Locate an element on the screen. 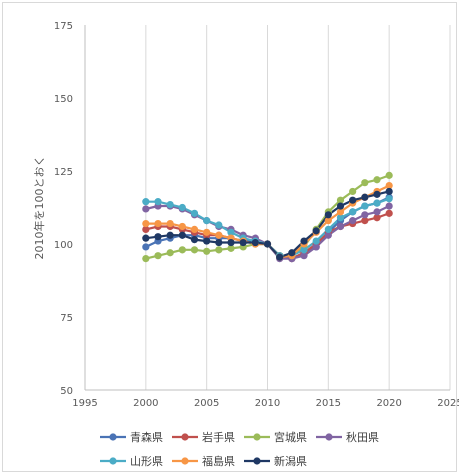 Image resolution: width=459 pixels, height=474 pixels. legend-label: 宮城県 is located at coordinates (290, 437).